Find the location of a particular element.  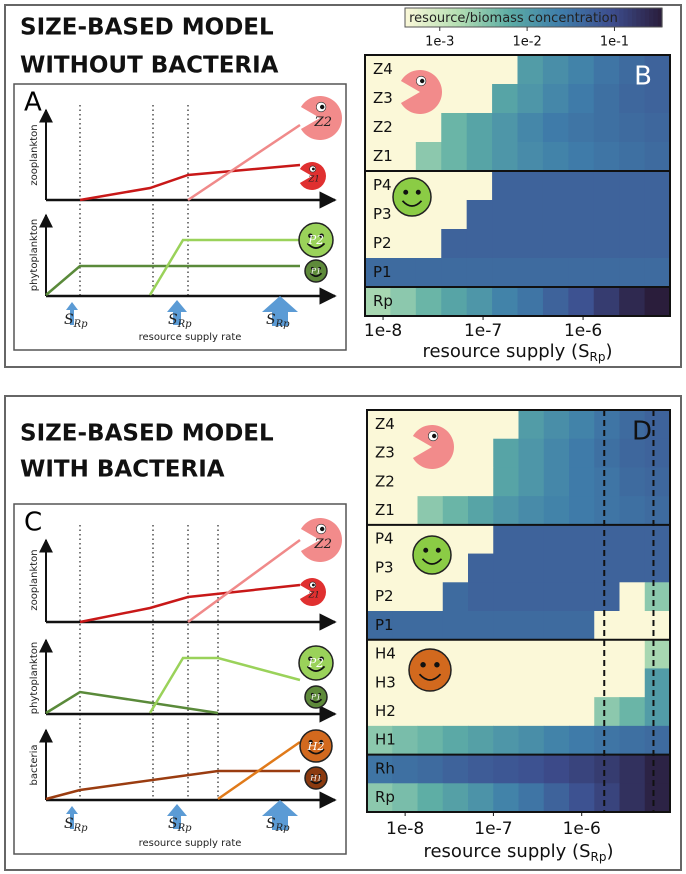

row-label: H2 is located at coordinates (385, 711).